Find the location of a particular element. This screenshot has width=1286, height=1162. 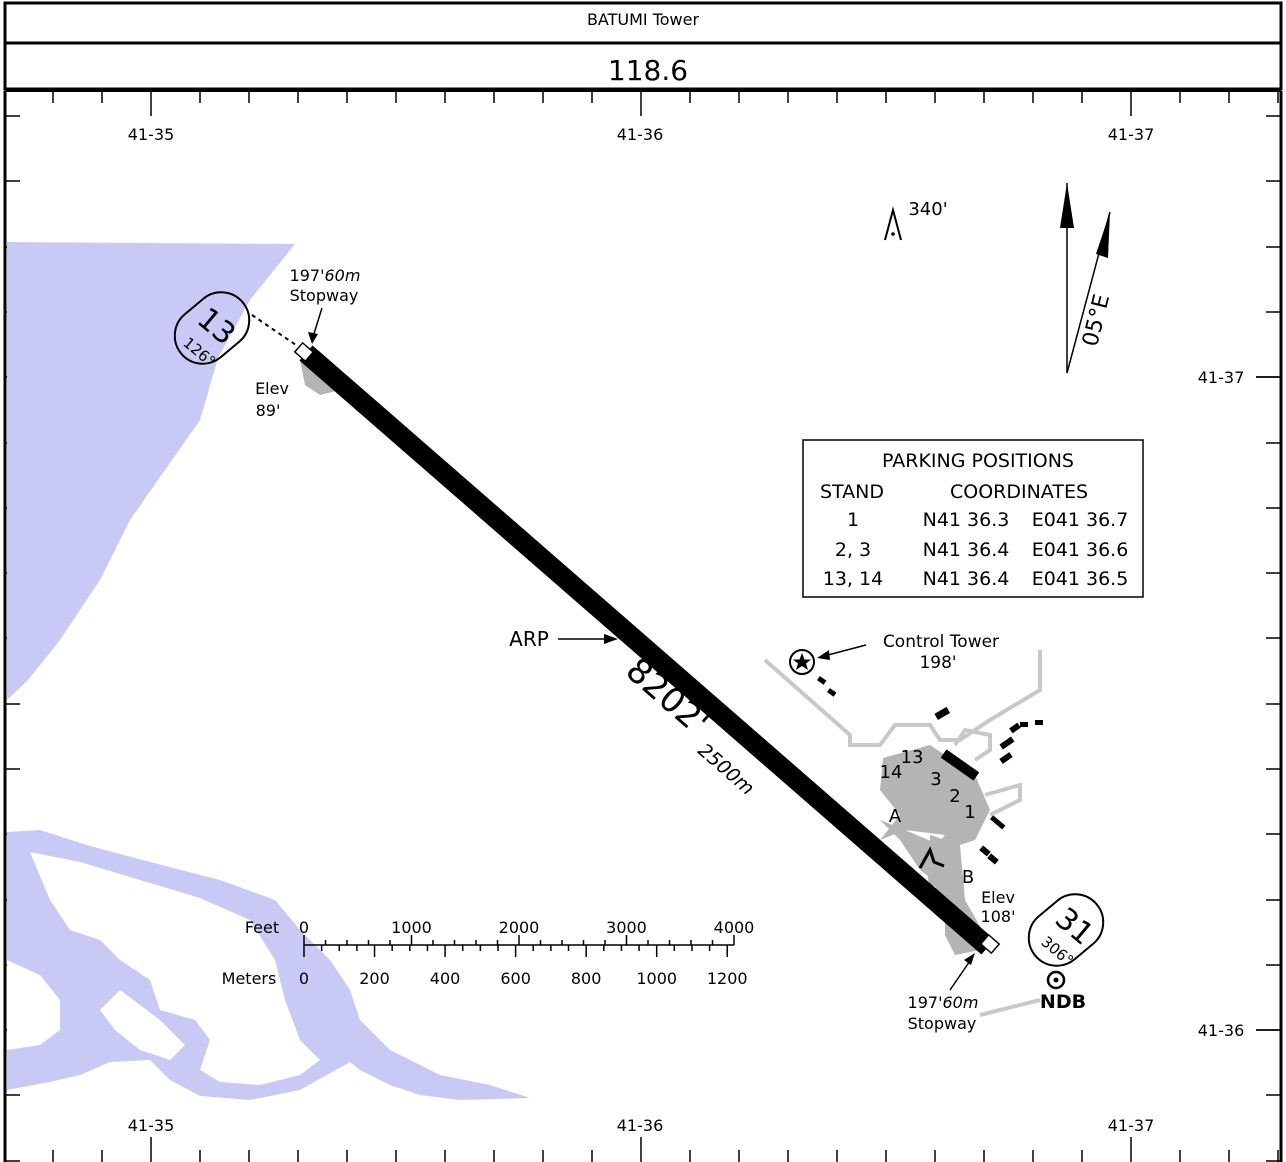

stopway-se-leader is located at coordinates (961, 974).